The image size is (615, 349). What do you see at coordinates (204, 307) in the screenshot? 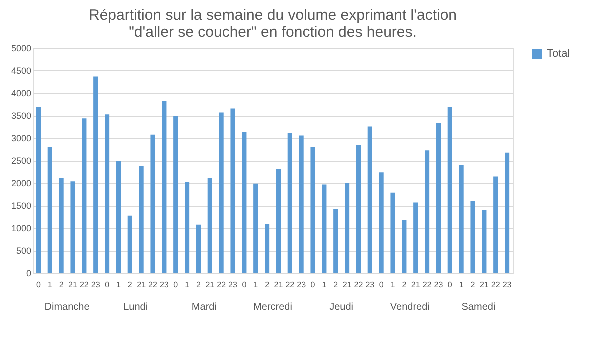
I see `text: Mardi` at bounding box center [204, 307].